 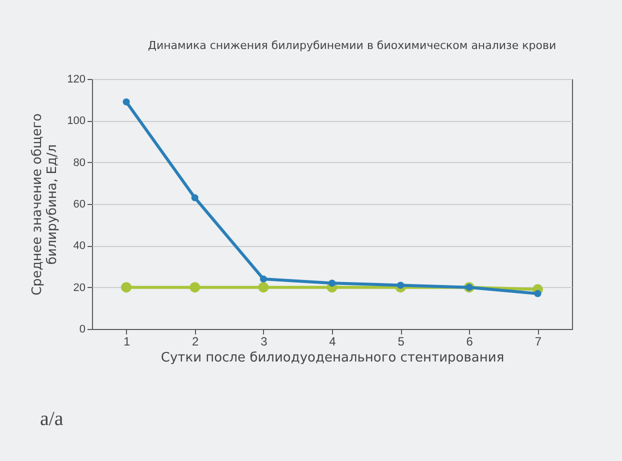 I want to click on x-tick-label: 4, so click(x=332, y=341).